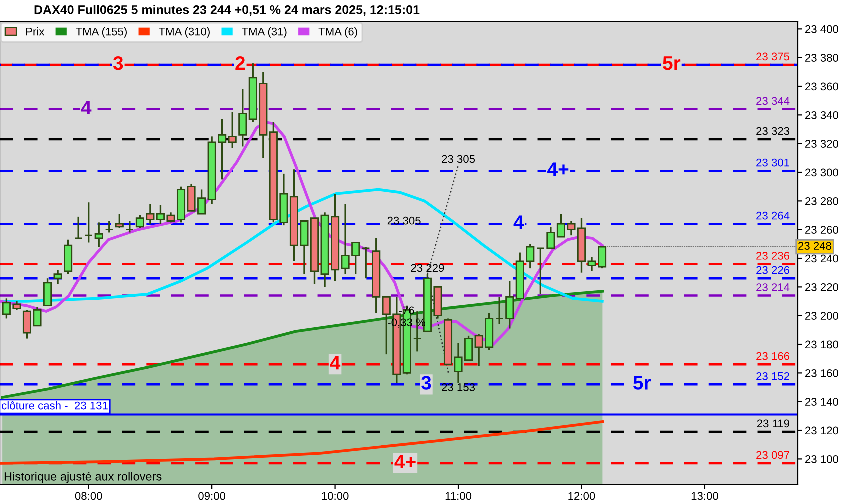 The height and width of the screenshot is (500, 850). What do you see at coordinates (101, 33) in the screenshot?
I see `legend-label: TMA (155)` at bounding box center [101, 33].